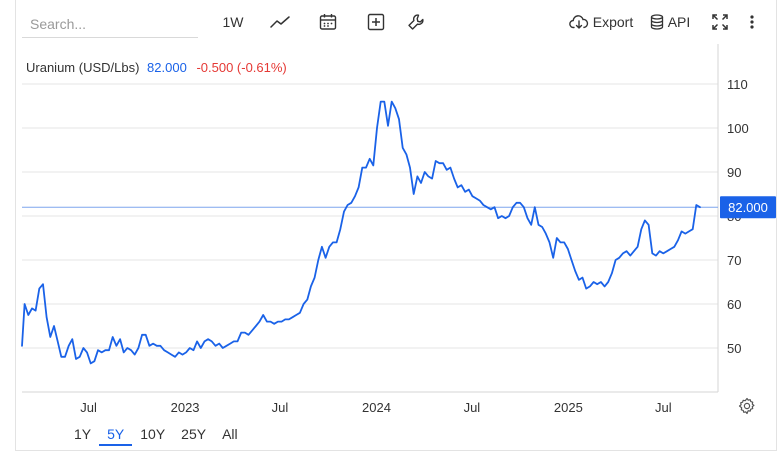 The width and height of the screenshot is (780, 456). Describe the element at coordinates (376, 22) in the screenshot. I see `add-indicator-icon` at that location.